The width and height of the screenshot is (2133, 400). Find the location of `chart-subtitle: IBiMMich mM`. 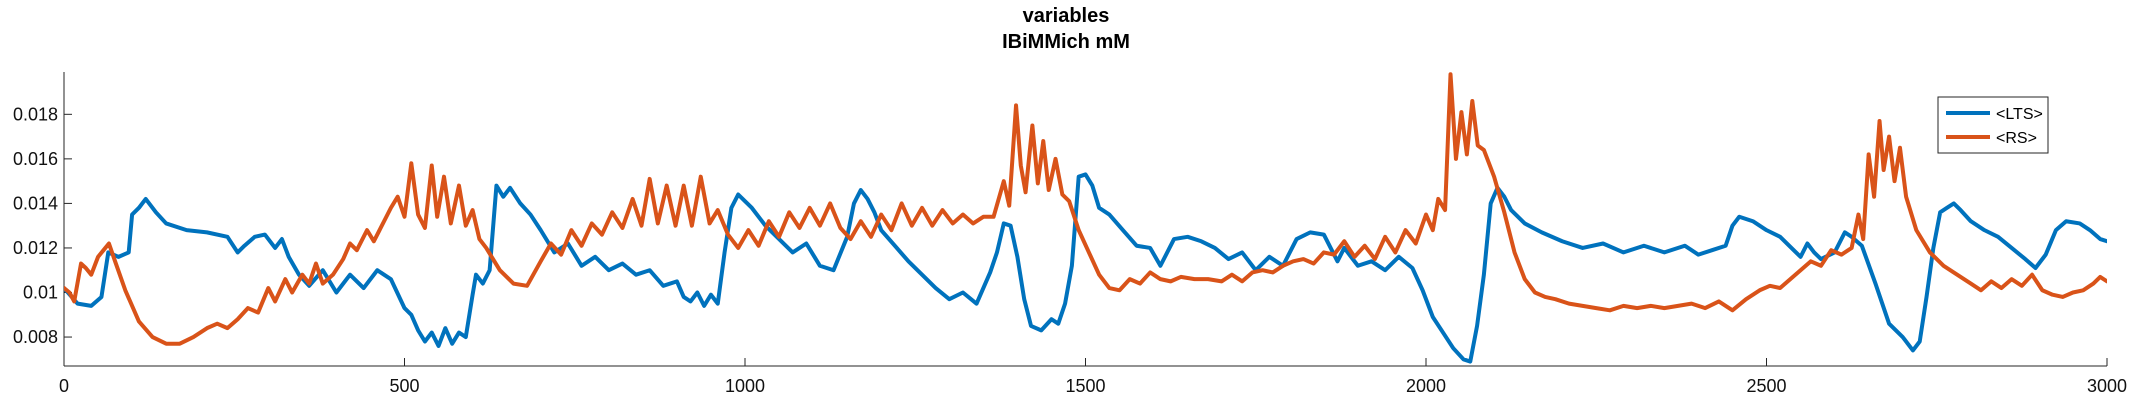

chart-subtitle: IBiMMich mM is located at coordinates (1066, 42).